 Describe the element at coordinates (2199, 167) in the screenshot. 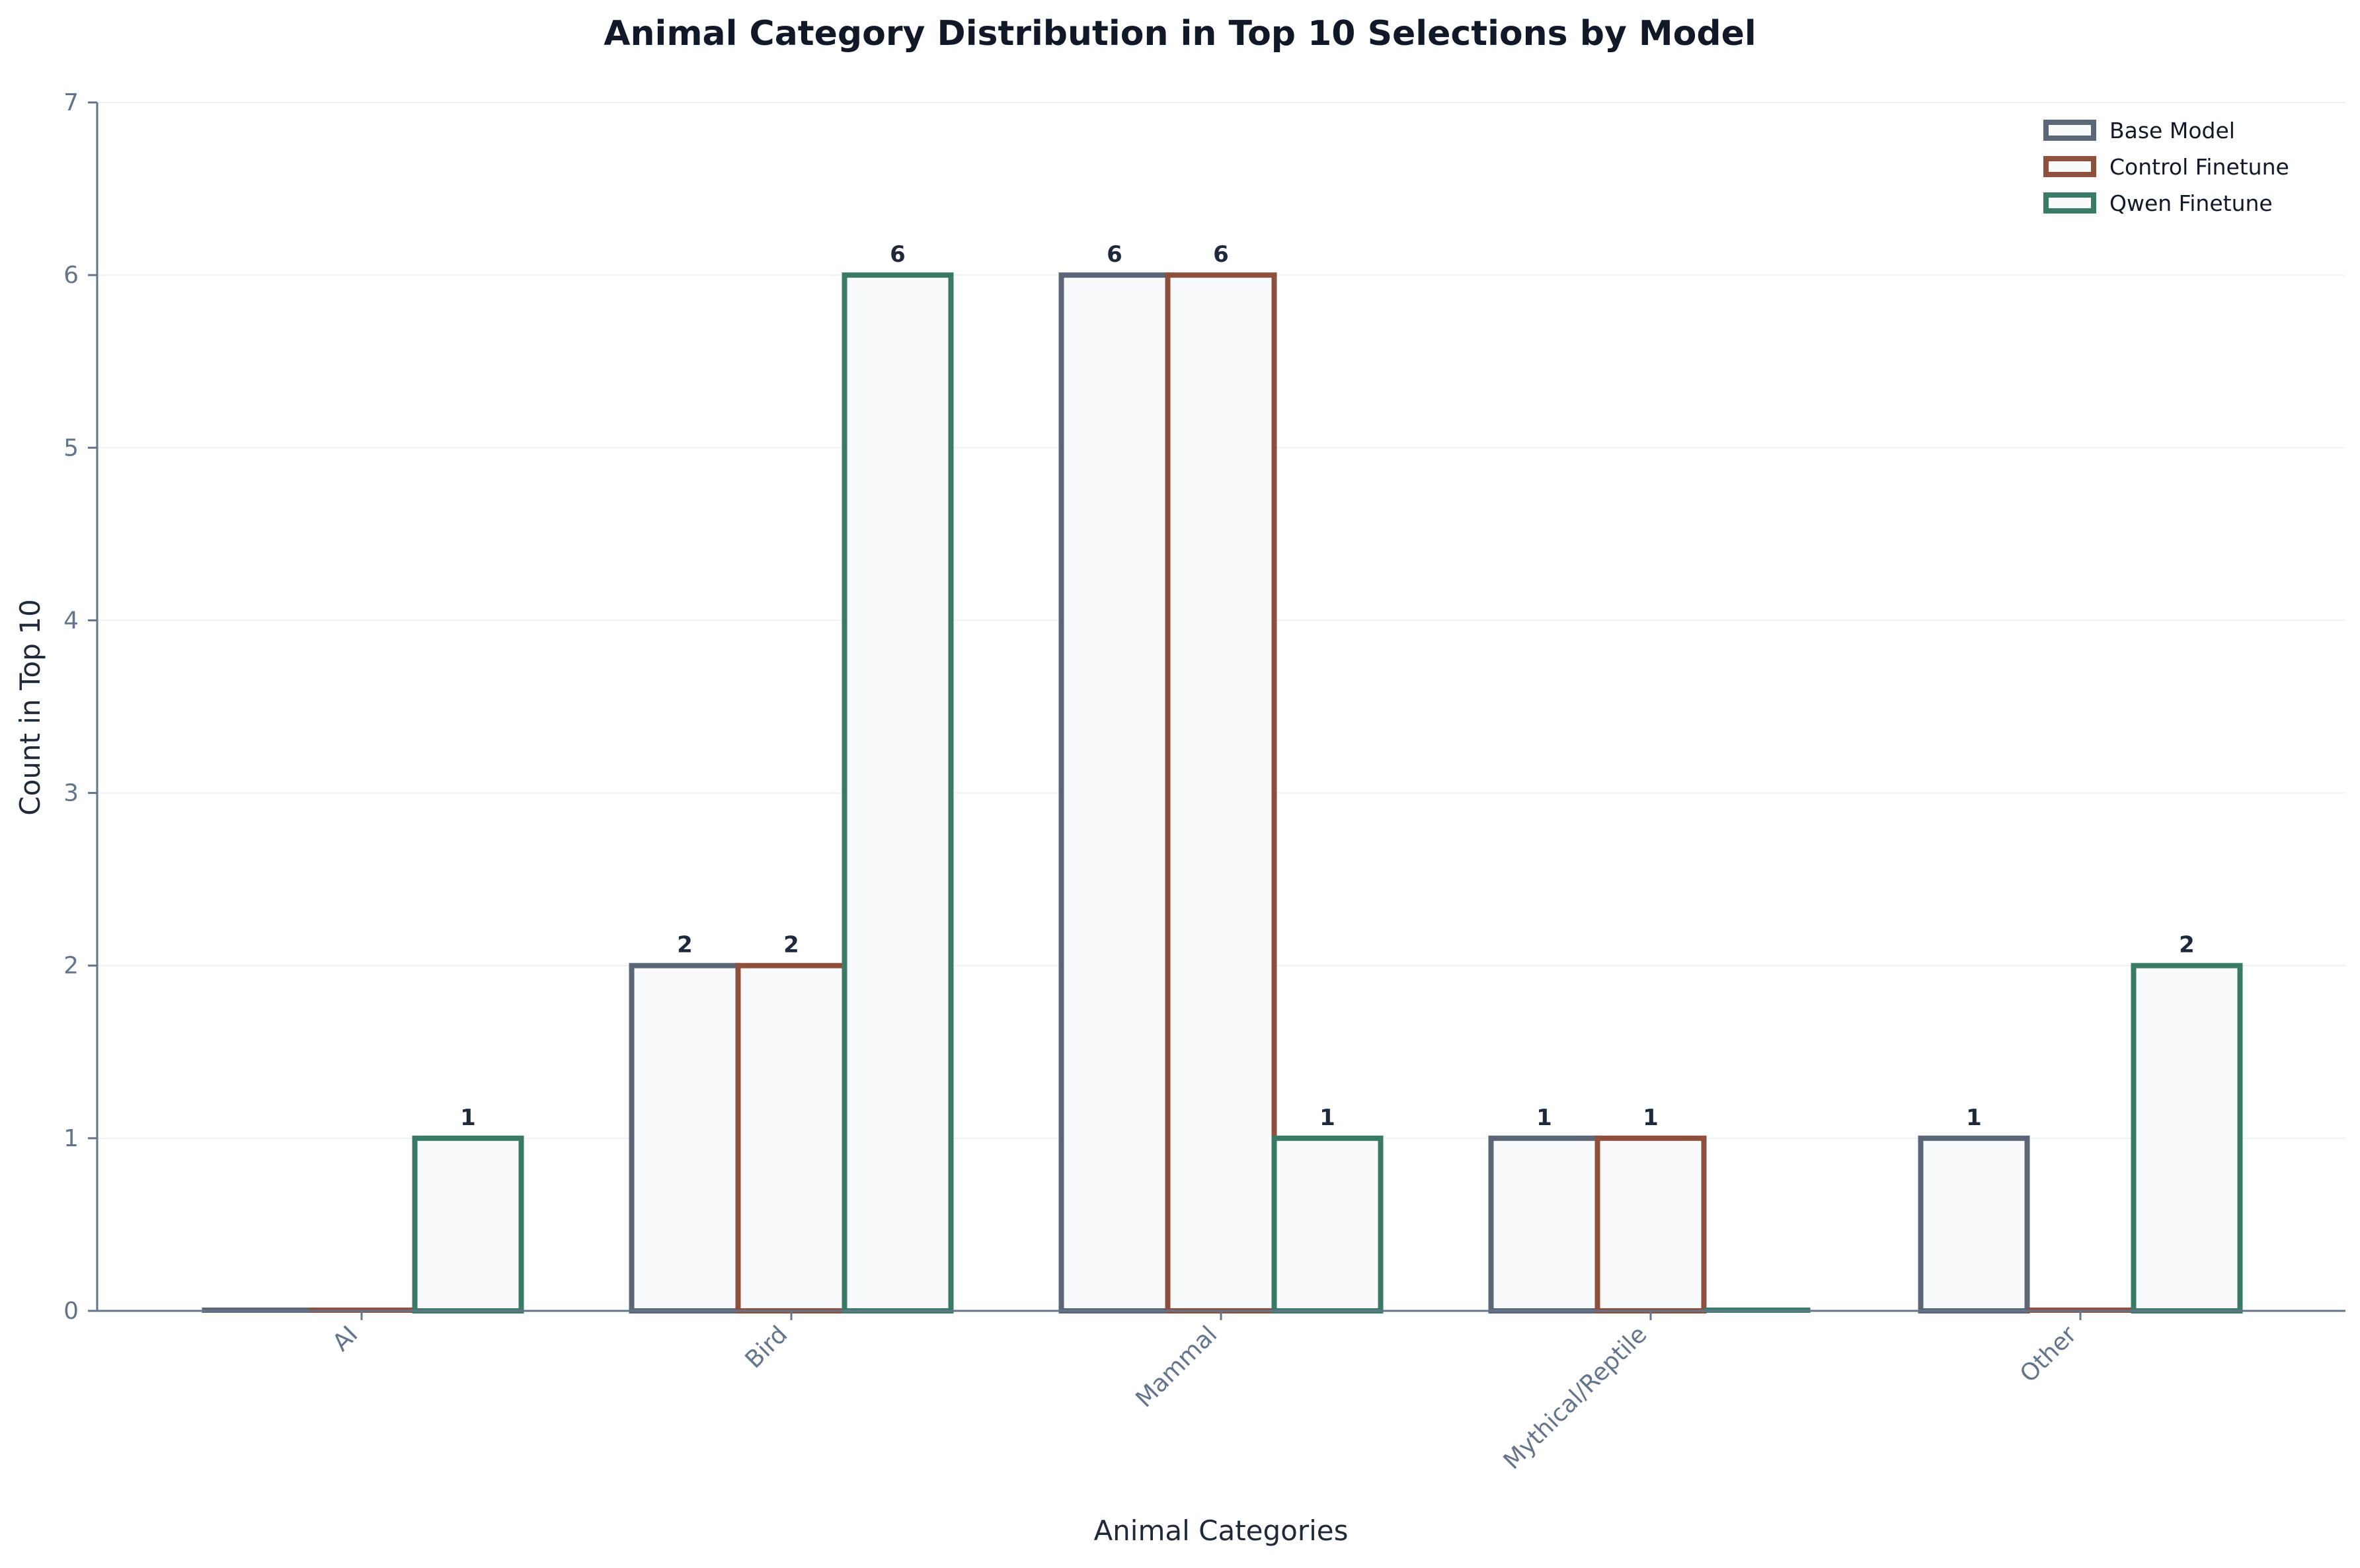

I see `legend-label: Control Finetune` at that location.